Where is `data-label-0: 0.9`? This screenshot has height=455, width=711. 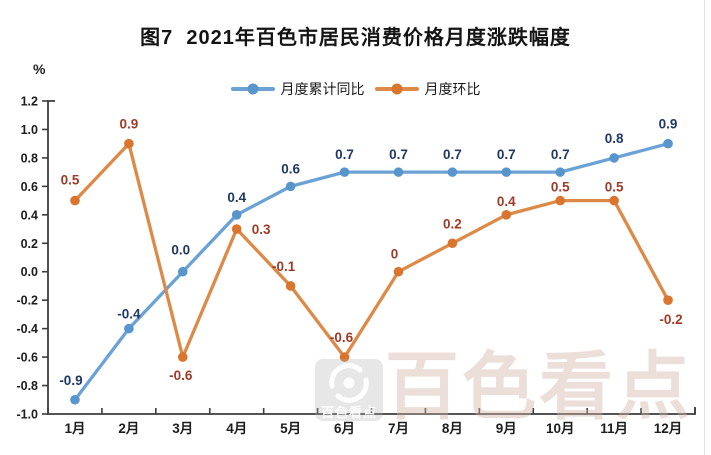 data-label-0: 0.9 is located at coordinates (668, 124).